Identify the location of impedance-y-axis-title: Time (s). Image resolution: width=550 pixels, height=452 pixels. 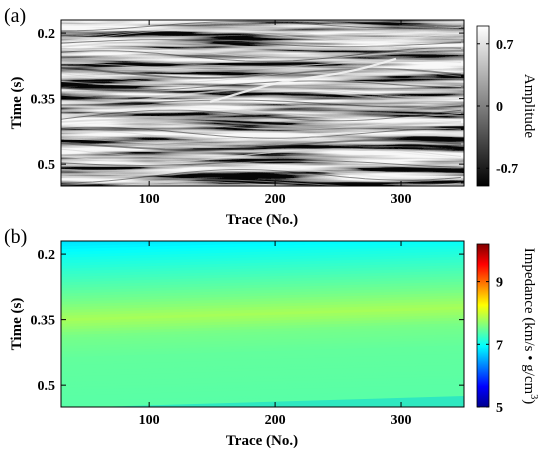
(17, 324).